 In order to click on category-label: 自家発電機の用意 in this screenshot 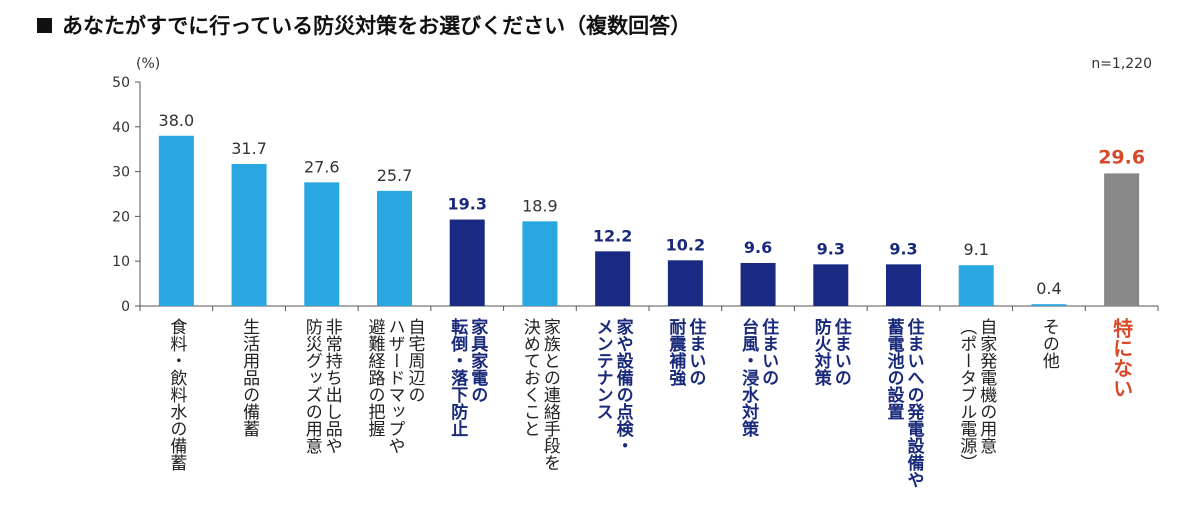, I will do `click(986, 386)`.